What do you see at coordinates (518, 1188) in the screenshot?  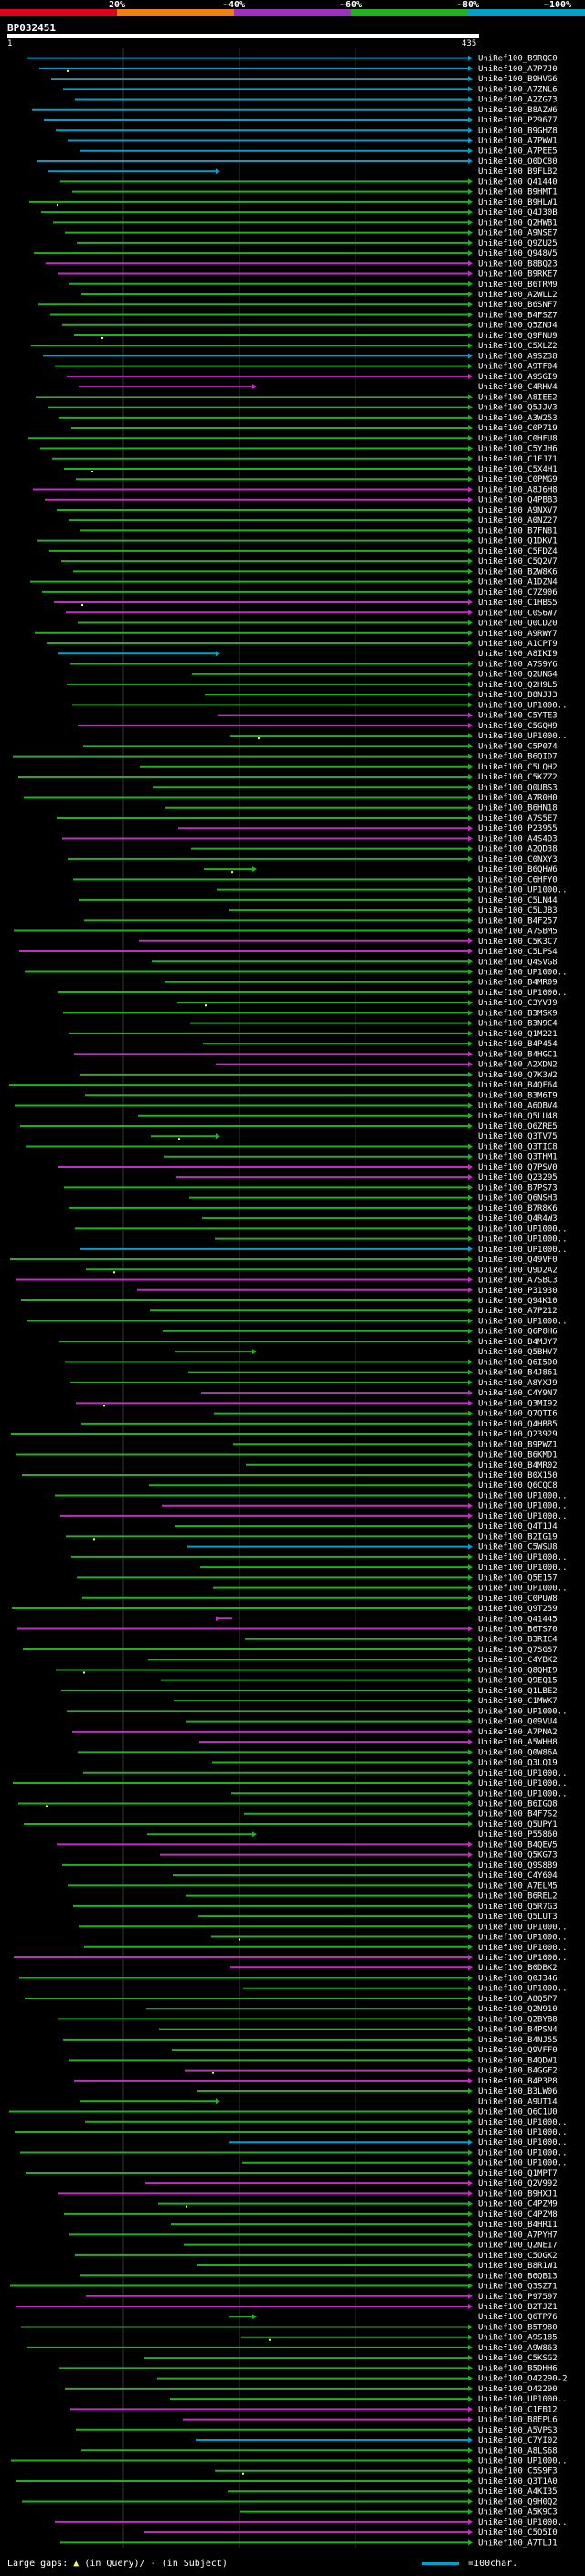 I see `hit-label: UniRef100_B7PS73` at bounding box center [518, 1188].